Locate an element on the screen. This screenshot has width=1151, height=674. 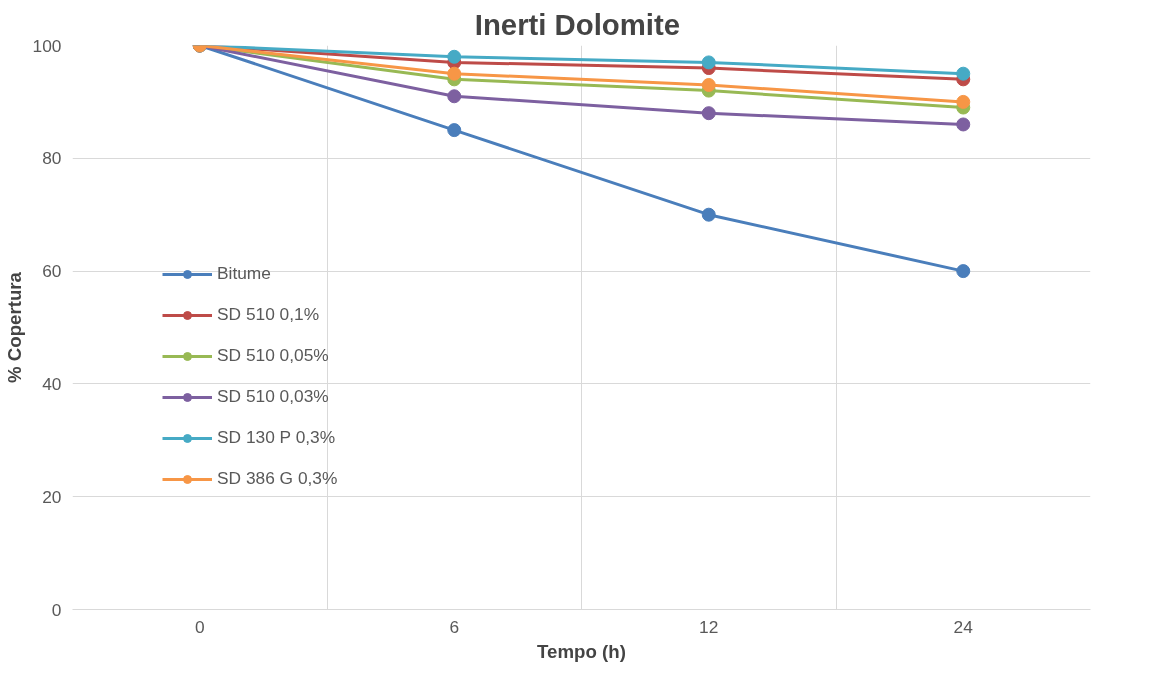
legend-label: Bitume is located at coordinates (244, 273).